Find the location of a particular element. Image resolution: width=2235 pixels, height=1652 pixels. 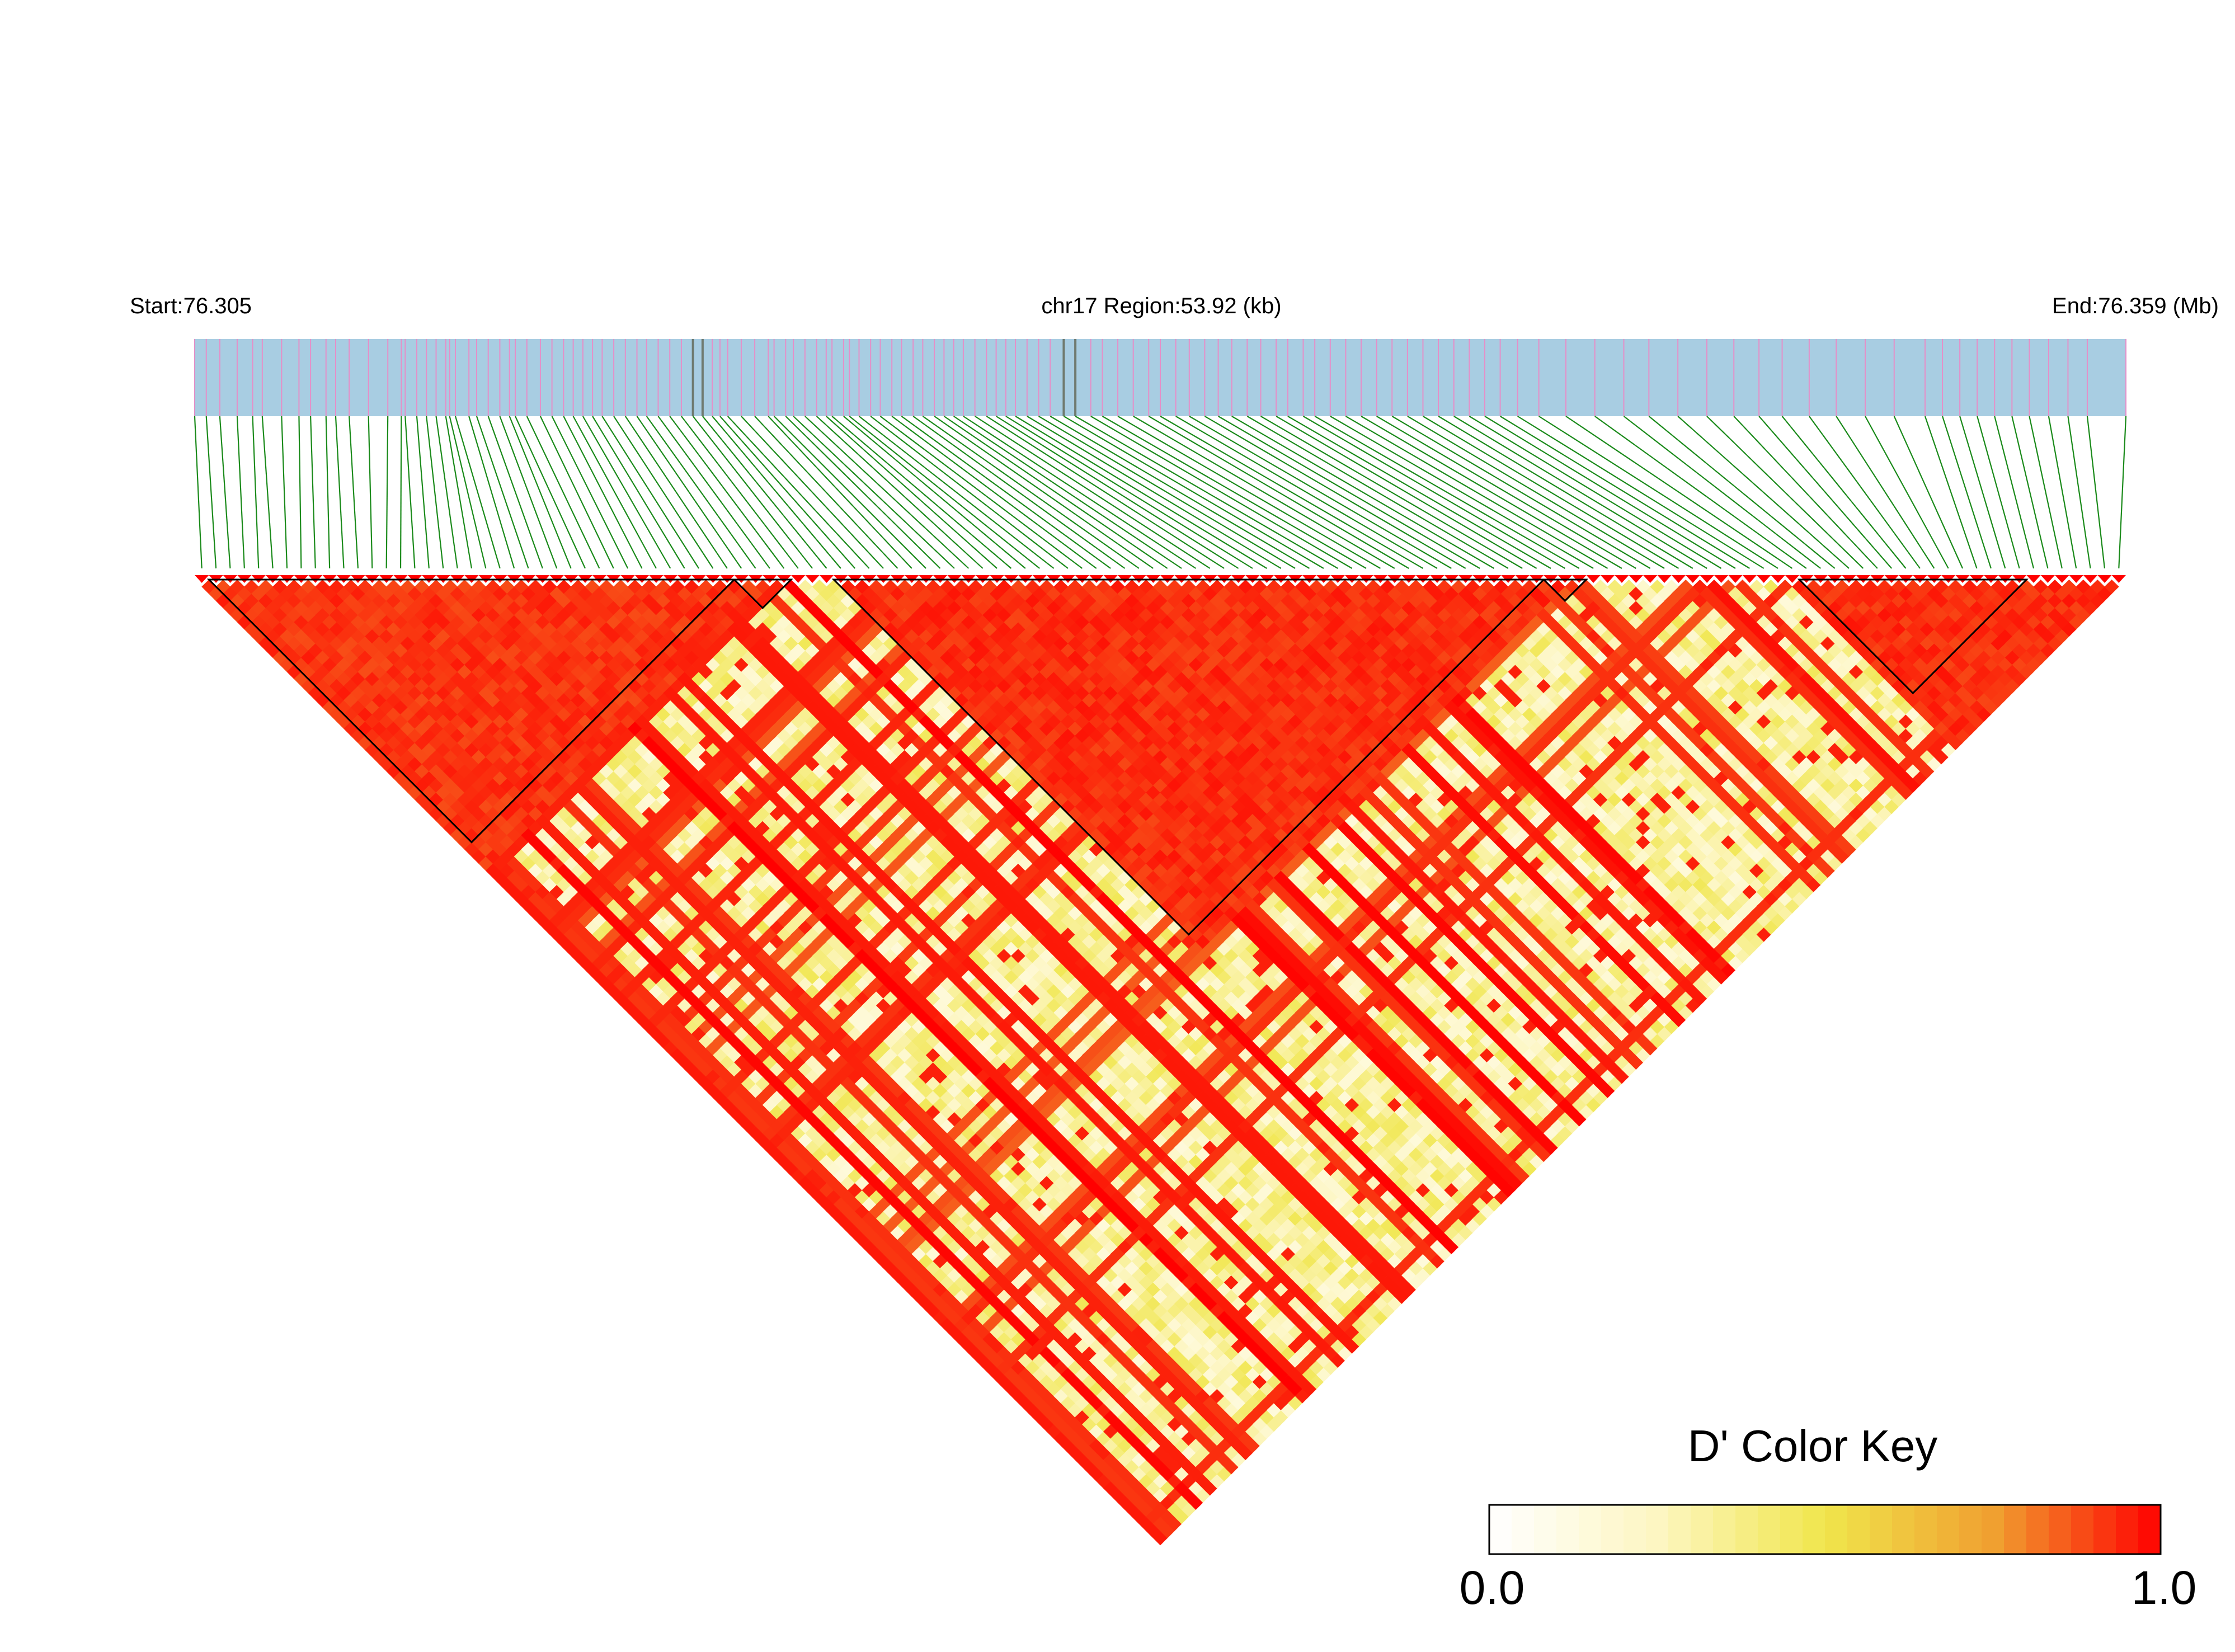

snp-ticks is located at coordinates (1160, 377).